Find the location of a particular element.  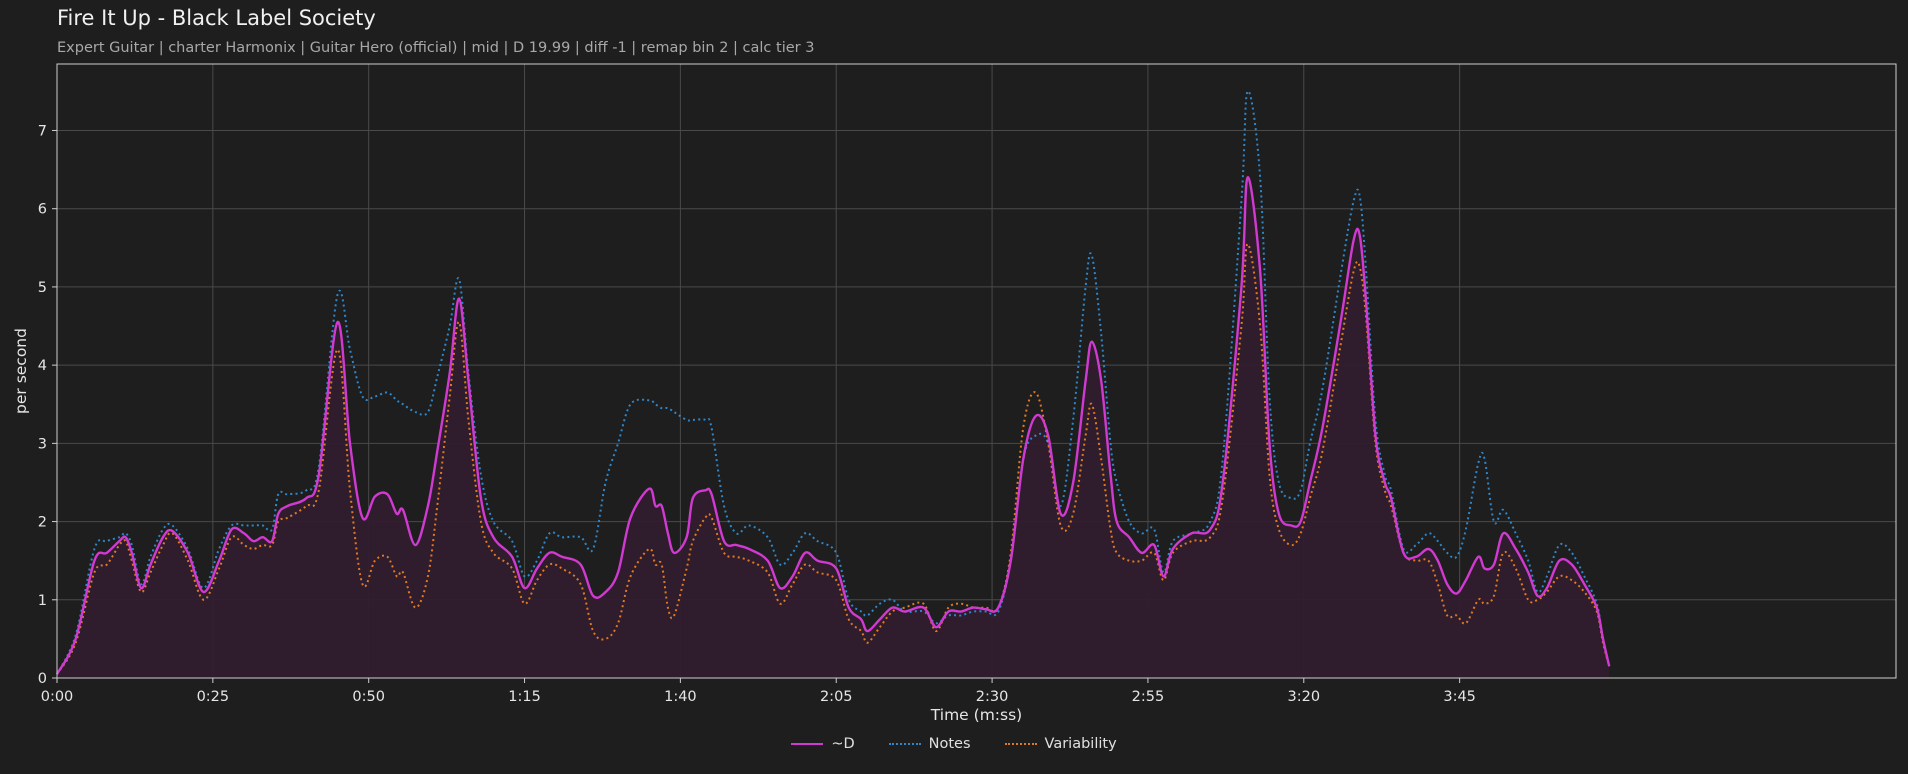

y-tick-label: 0 is located at coordinates (42, 679).